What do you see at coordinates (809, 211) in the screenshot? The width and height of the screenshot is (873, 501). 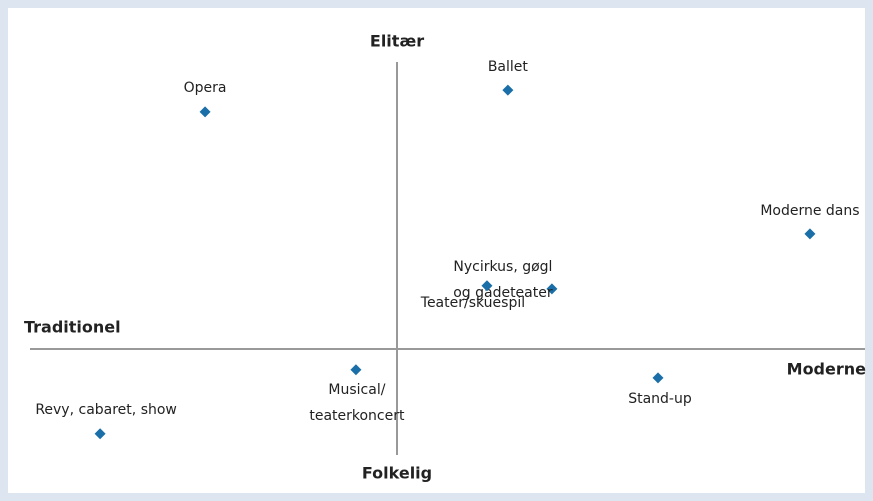 I see `point-label: Moderne dans` at bounding box center [809, 211].